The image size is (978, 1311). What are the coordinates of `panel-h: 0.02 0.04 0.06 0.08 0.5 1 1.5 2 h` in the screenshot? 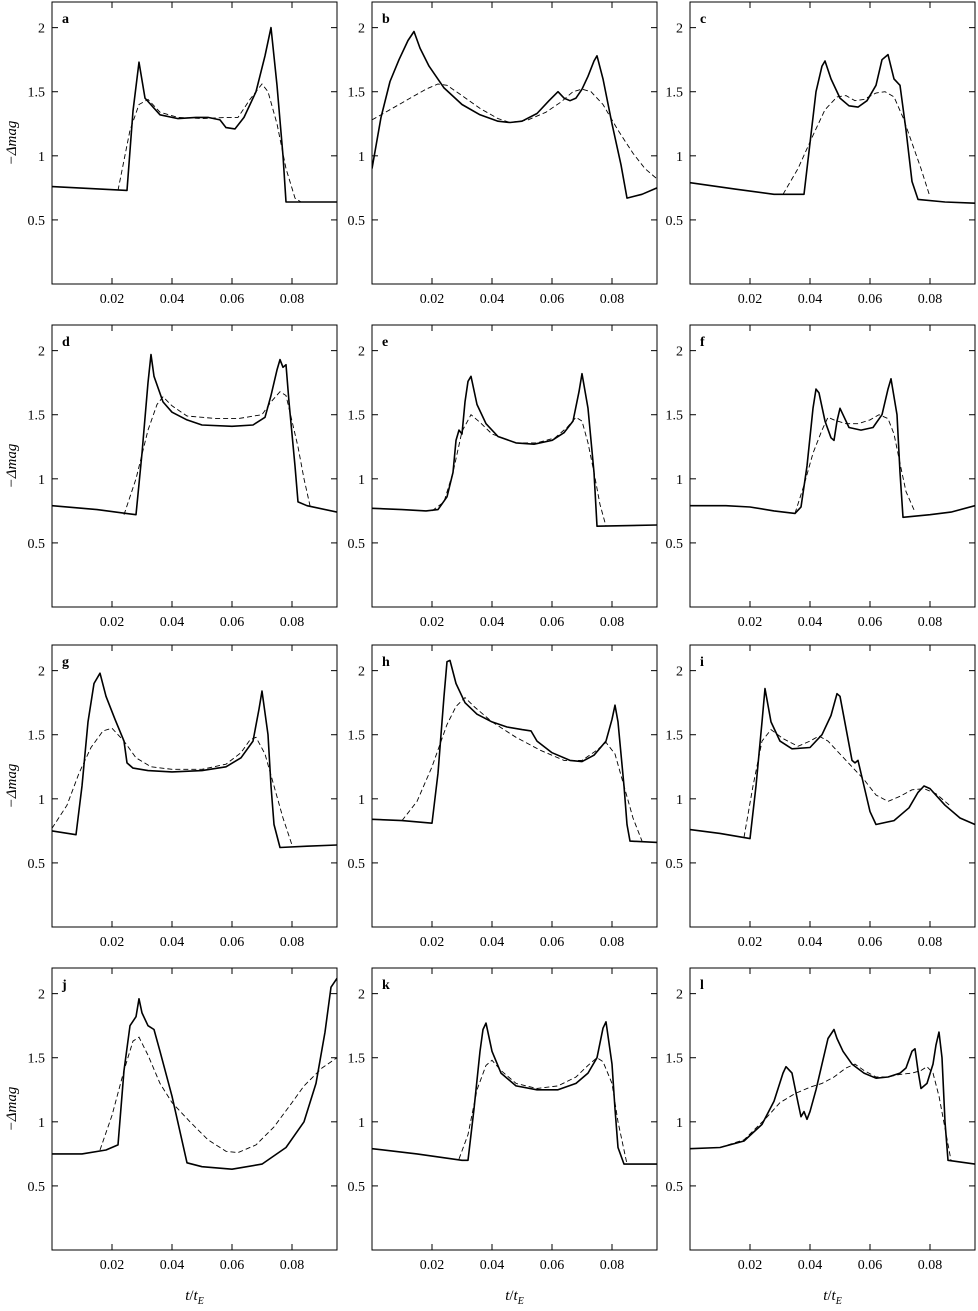 It's located at (503, 797).